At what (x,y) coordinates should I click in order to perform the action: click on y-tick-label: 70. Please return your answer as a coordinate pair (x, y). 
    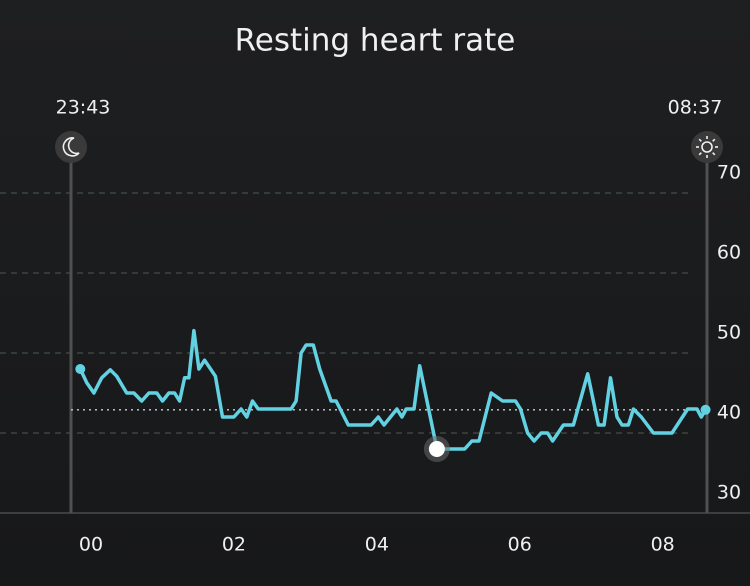
    Looking at the image, I should click on (729, 173).